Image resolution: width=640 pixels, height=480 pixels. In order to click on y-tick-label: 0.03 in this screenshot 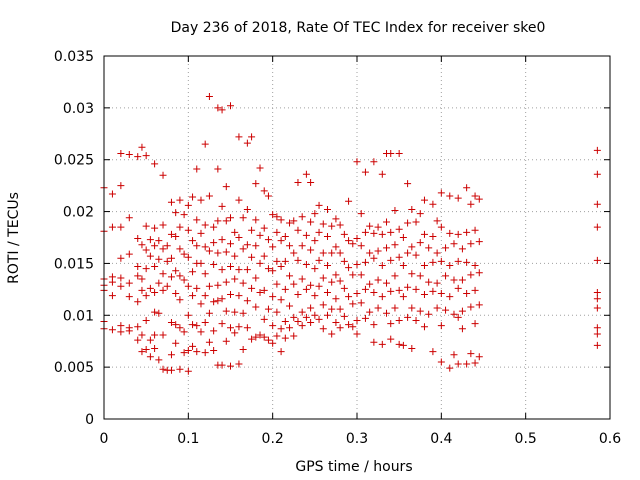, I will do `click(78, 109)`.